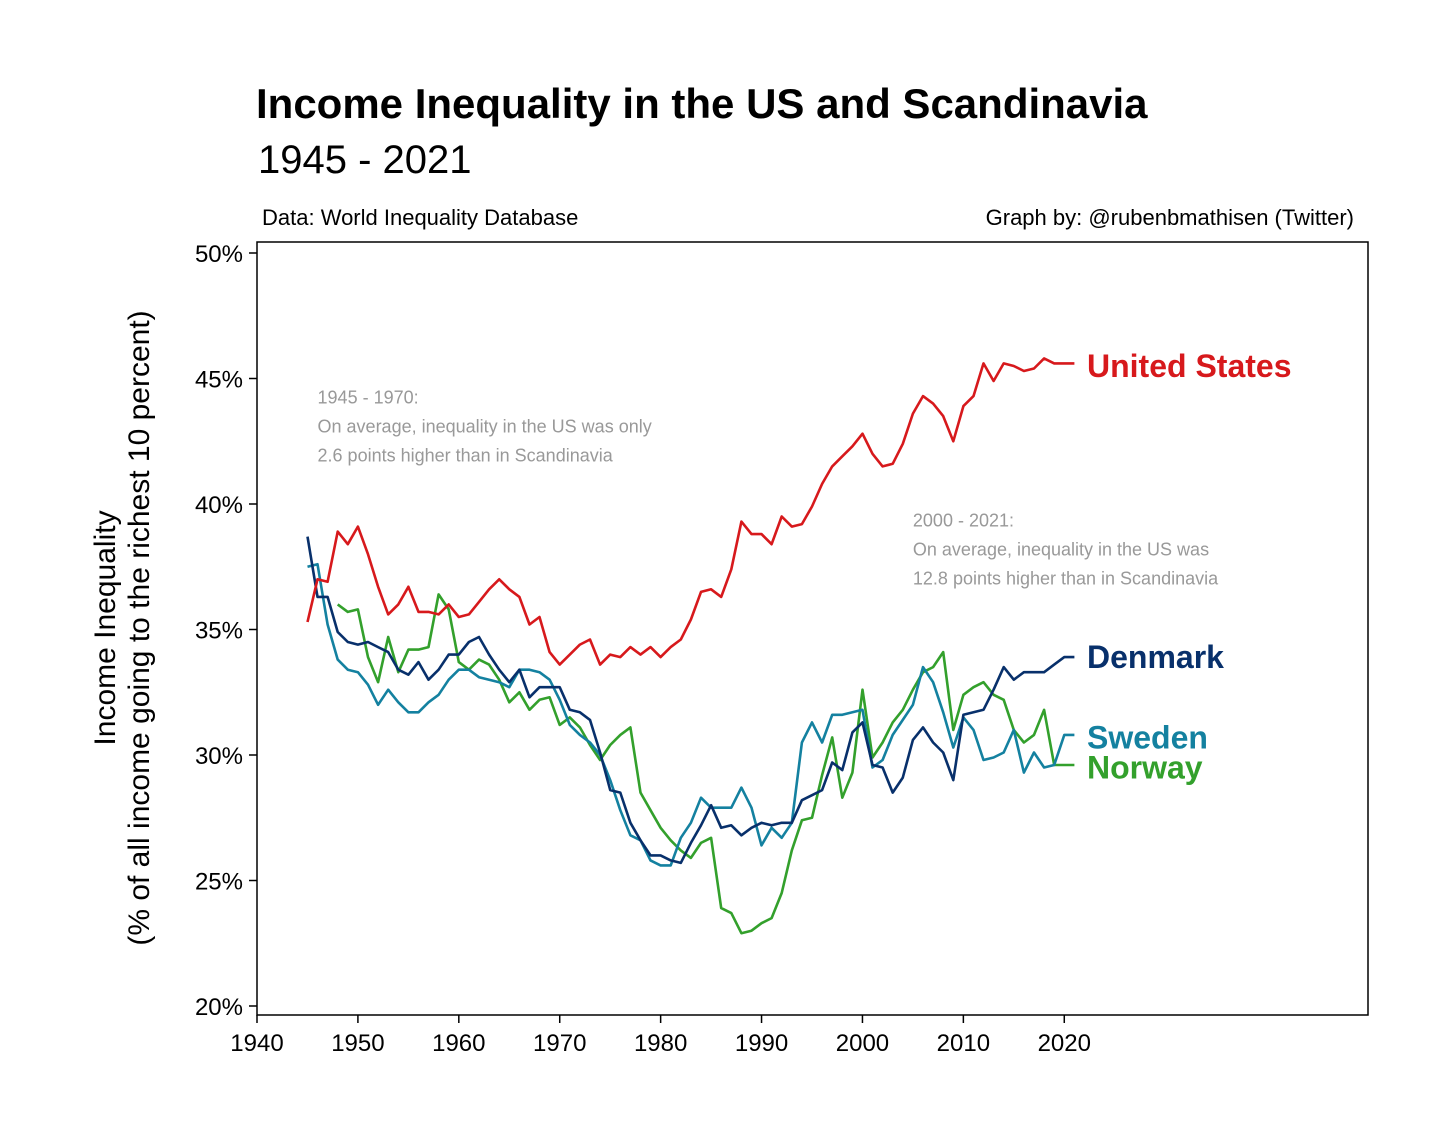 Image resolution: width=1456 pixels, height=1144 pixels. What do you see at coordinates (219, 380) in the screenshot?
I see `y-tick-label: 45%` at bounding box center [219, 380].